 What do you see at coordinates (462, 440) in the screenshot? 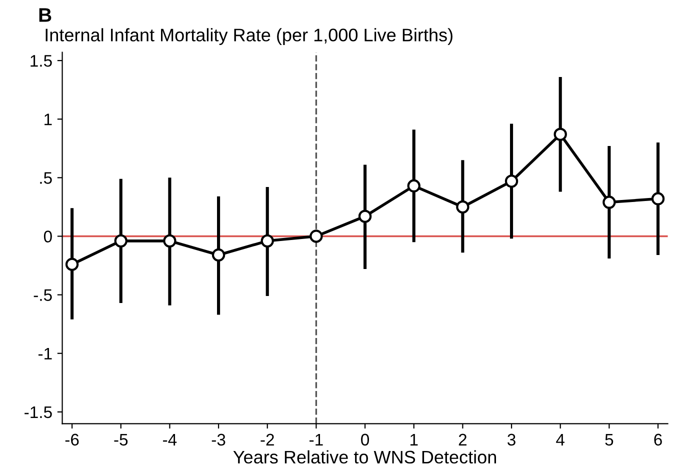
I see `x-tick-label: 2` at bounding box center [462, 440].